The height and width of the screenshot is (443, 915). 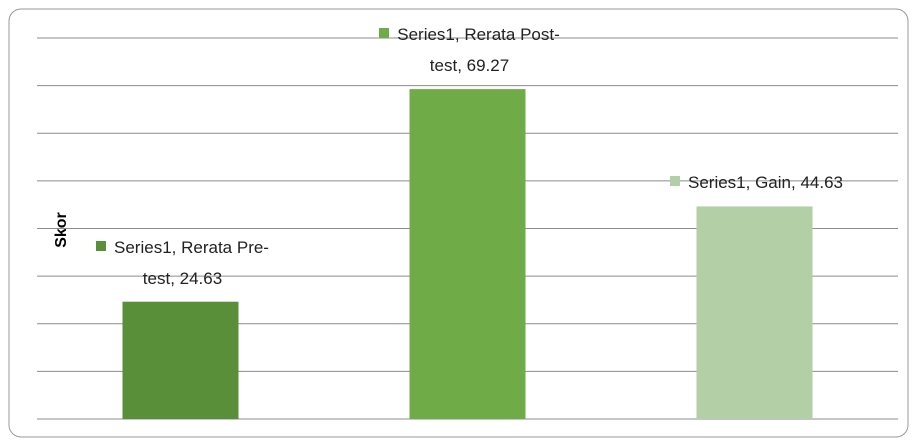 I want to click on data-label-text: Series1, Rerata Pre-test, 24.63, so click(x=191, y=262).